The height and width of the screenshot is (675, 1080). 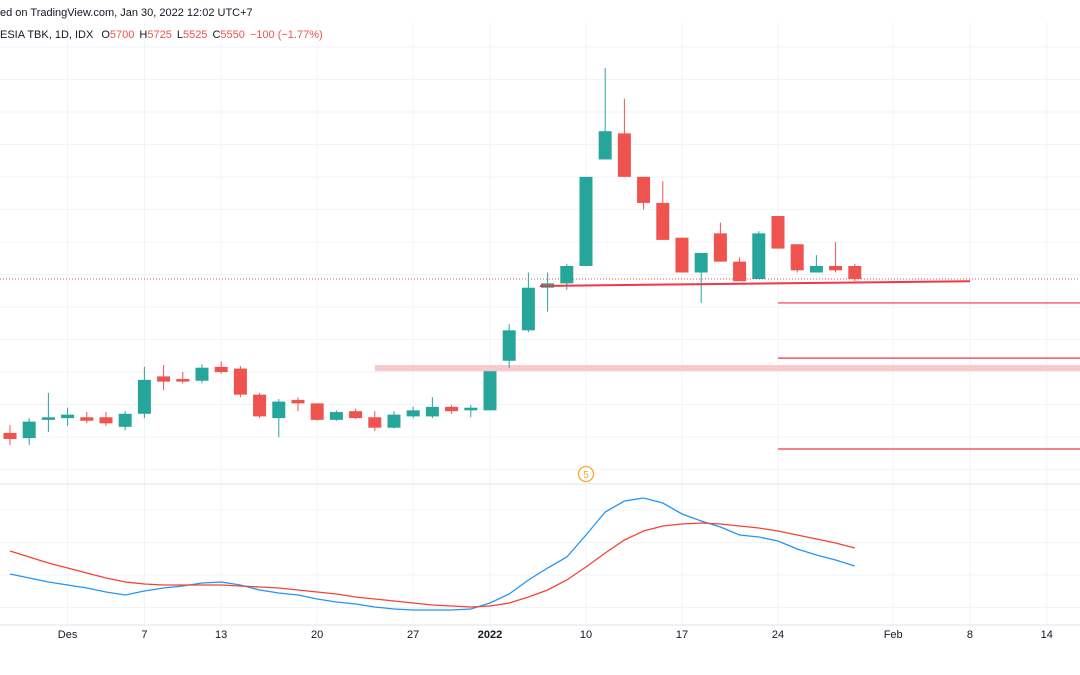 What do you see at coordinates (122, 35) in the screenshot?
I see `field-value: 5700` at bounding box center [122, 35].